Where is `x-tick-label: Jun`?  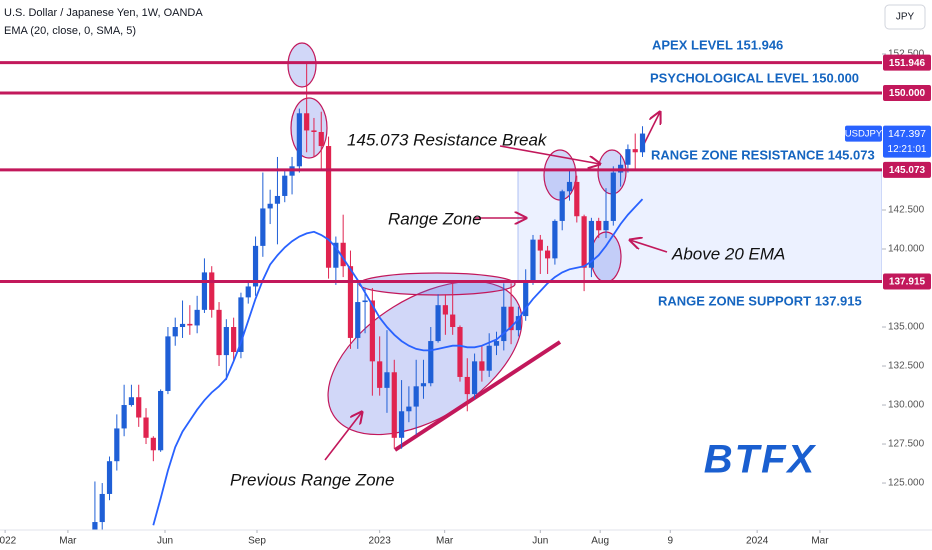
x-tick-label: Jun is located at coordinates (165, 541).